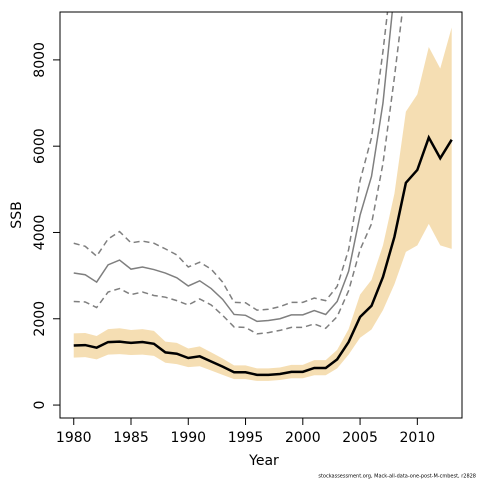  I want to click on x-tick-label: 1995, so click(246, 438).